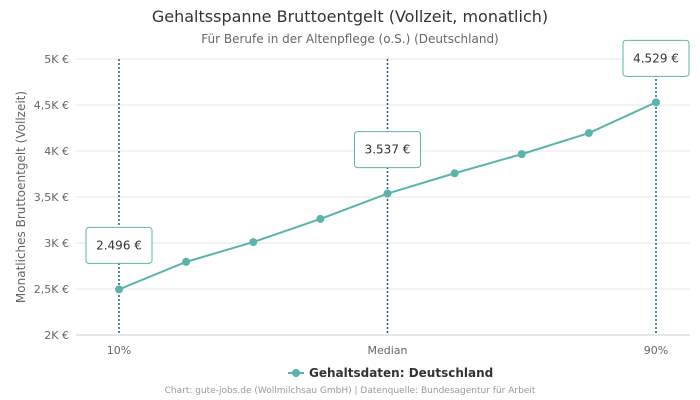  What do you see at coordinates (56, 243) in the screenshot?
I see `y-tick-label: 3K €` at bounding box center [56, 243].